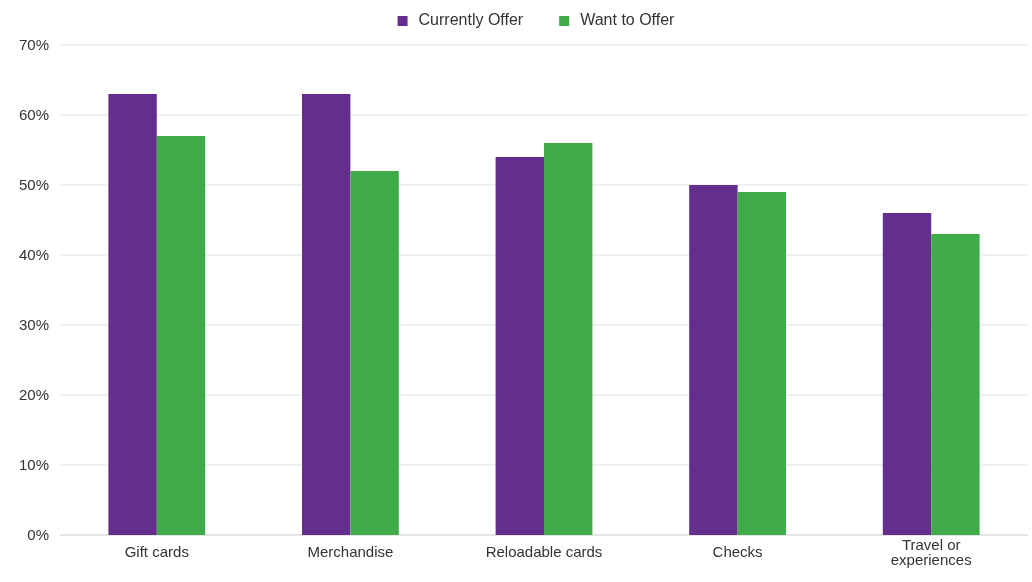 The image size is (1032, 582). I want to click on x-tick-label: Gift cards, so click(156, 551).